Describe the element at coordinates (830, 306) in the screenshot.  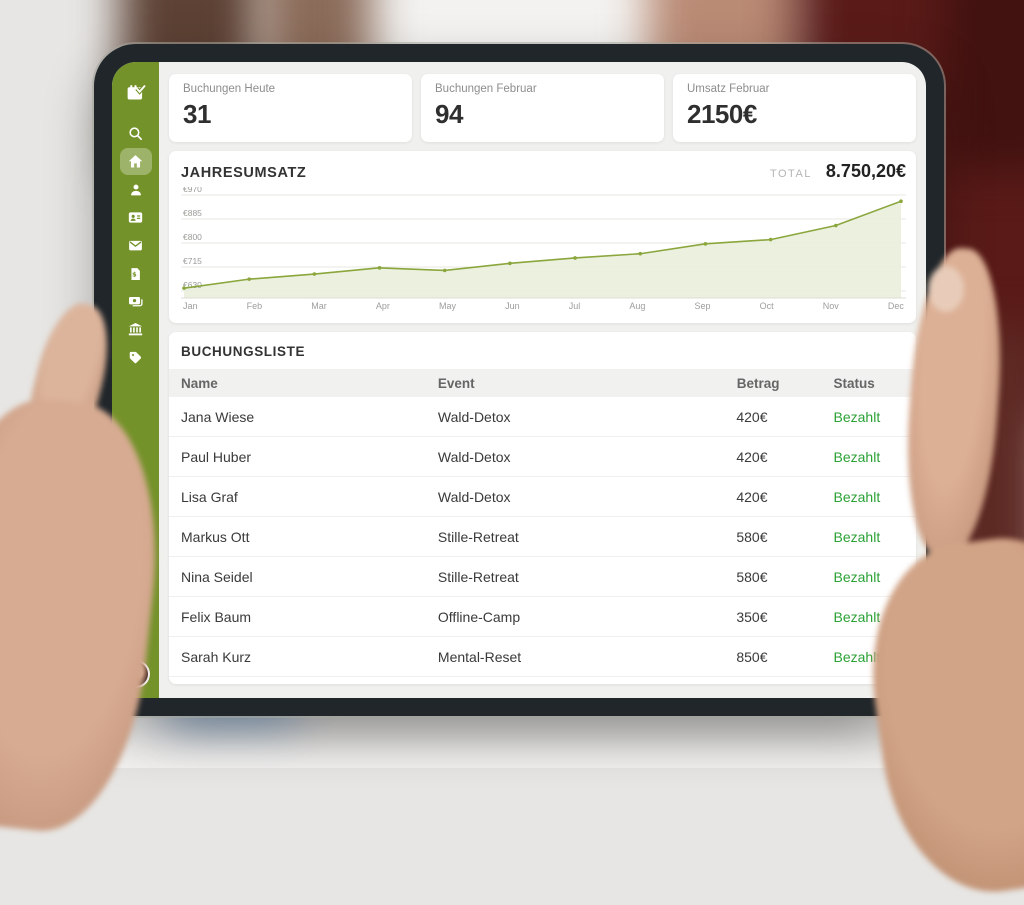
I see `month-label: Nov` at that location.